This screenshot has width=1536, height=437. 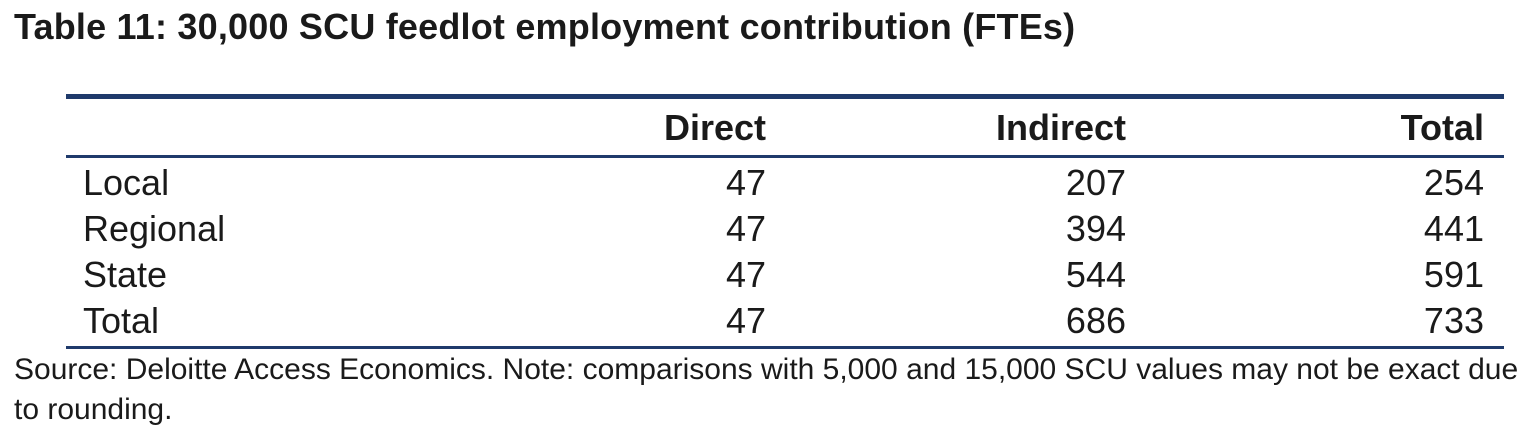 I want to click on header-total: Total, so click(x=1442, y=127).